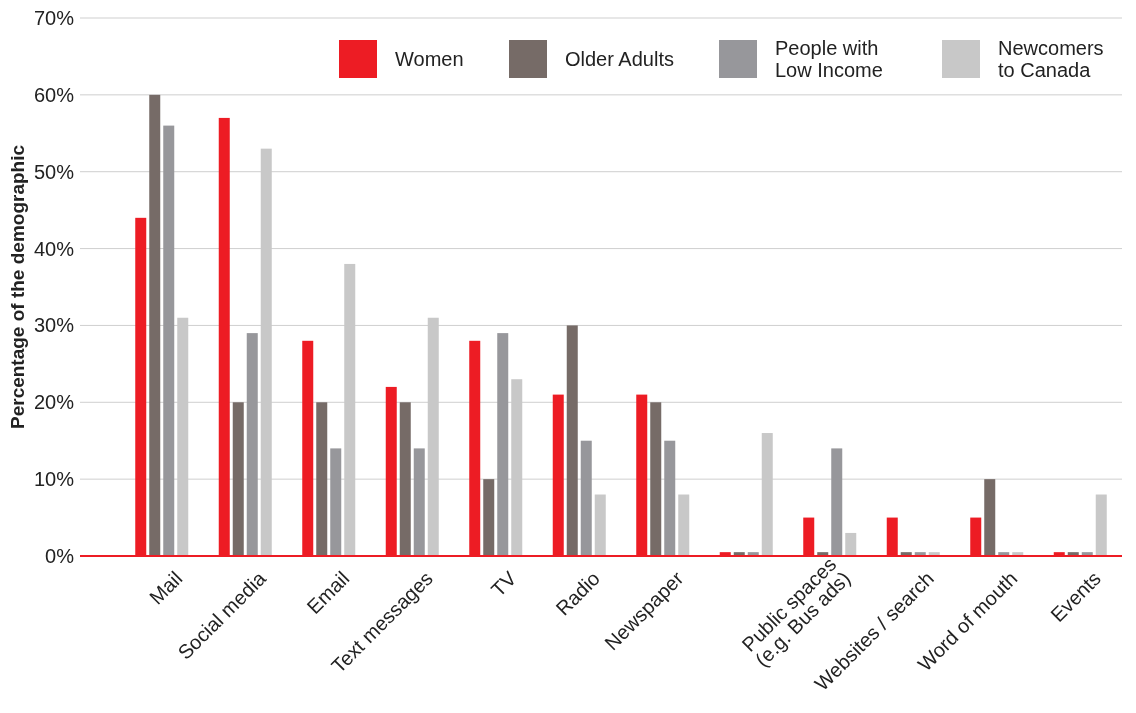  What do you see at coordinates (54, 479) in the screenshot?
I see `y-tick-label: 10%` at bounding box center [54, 479].